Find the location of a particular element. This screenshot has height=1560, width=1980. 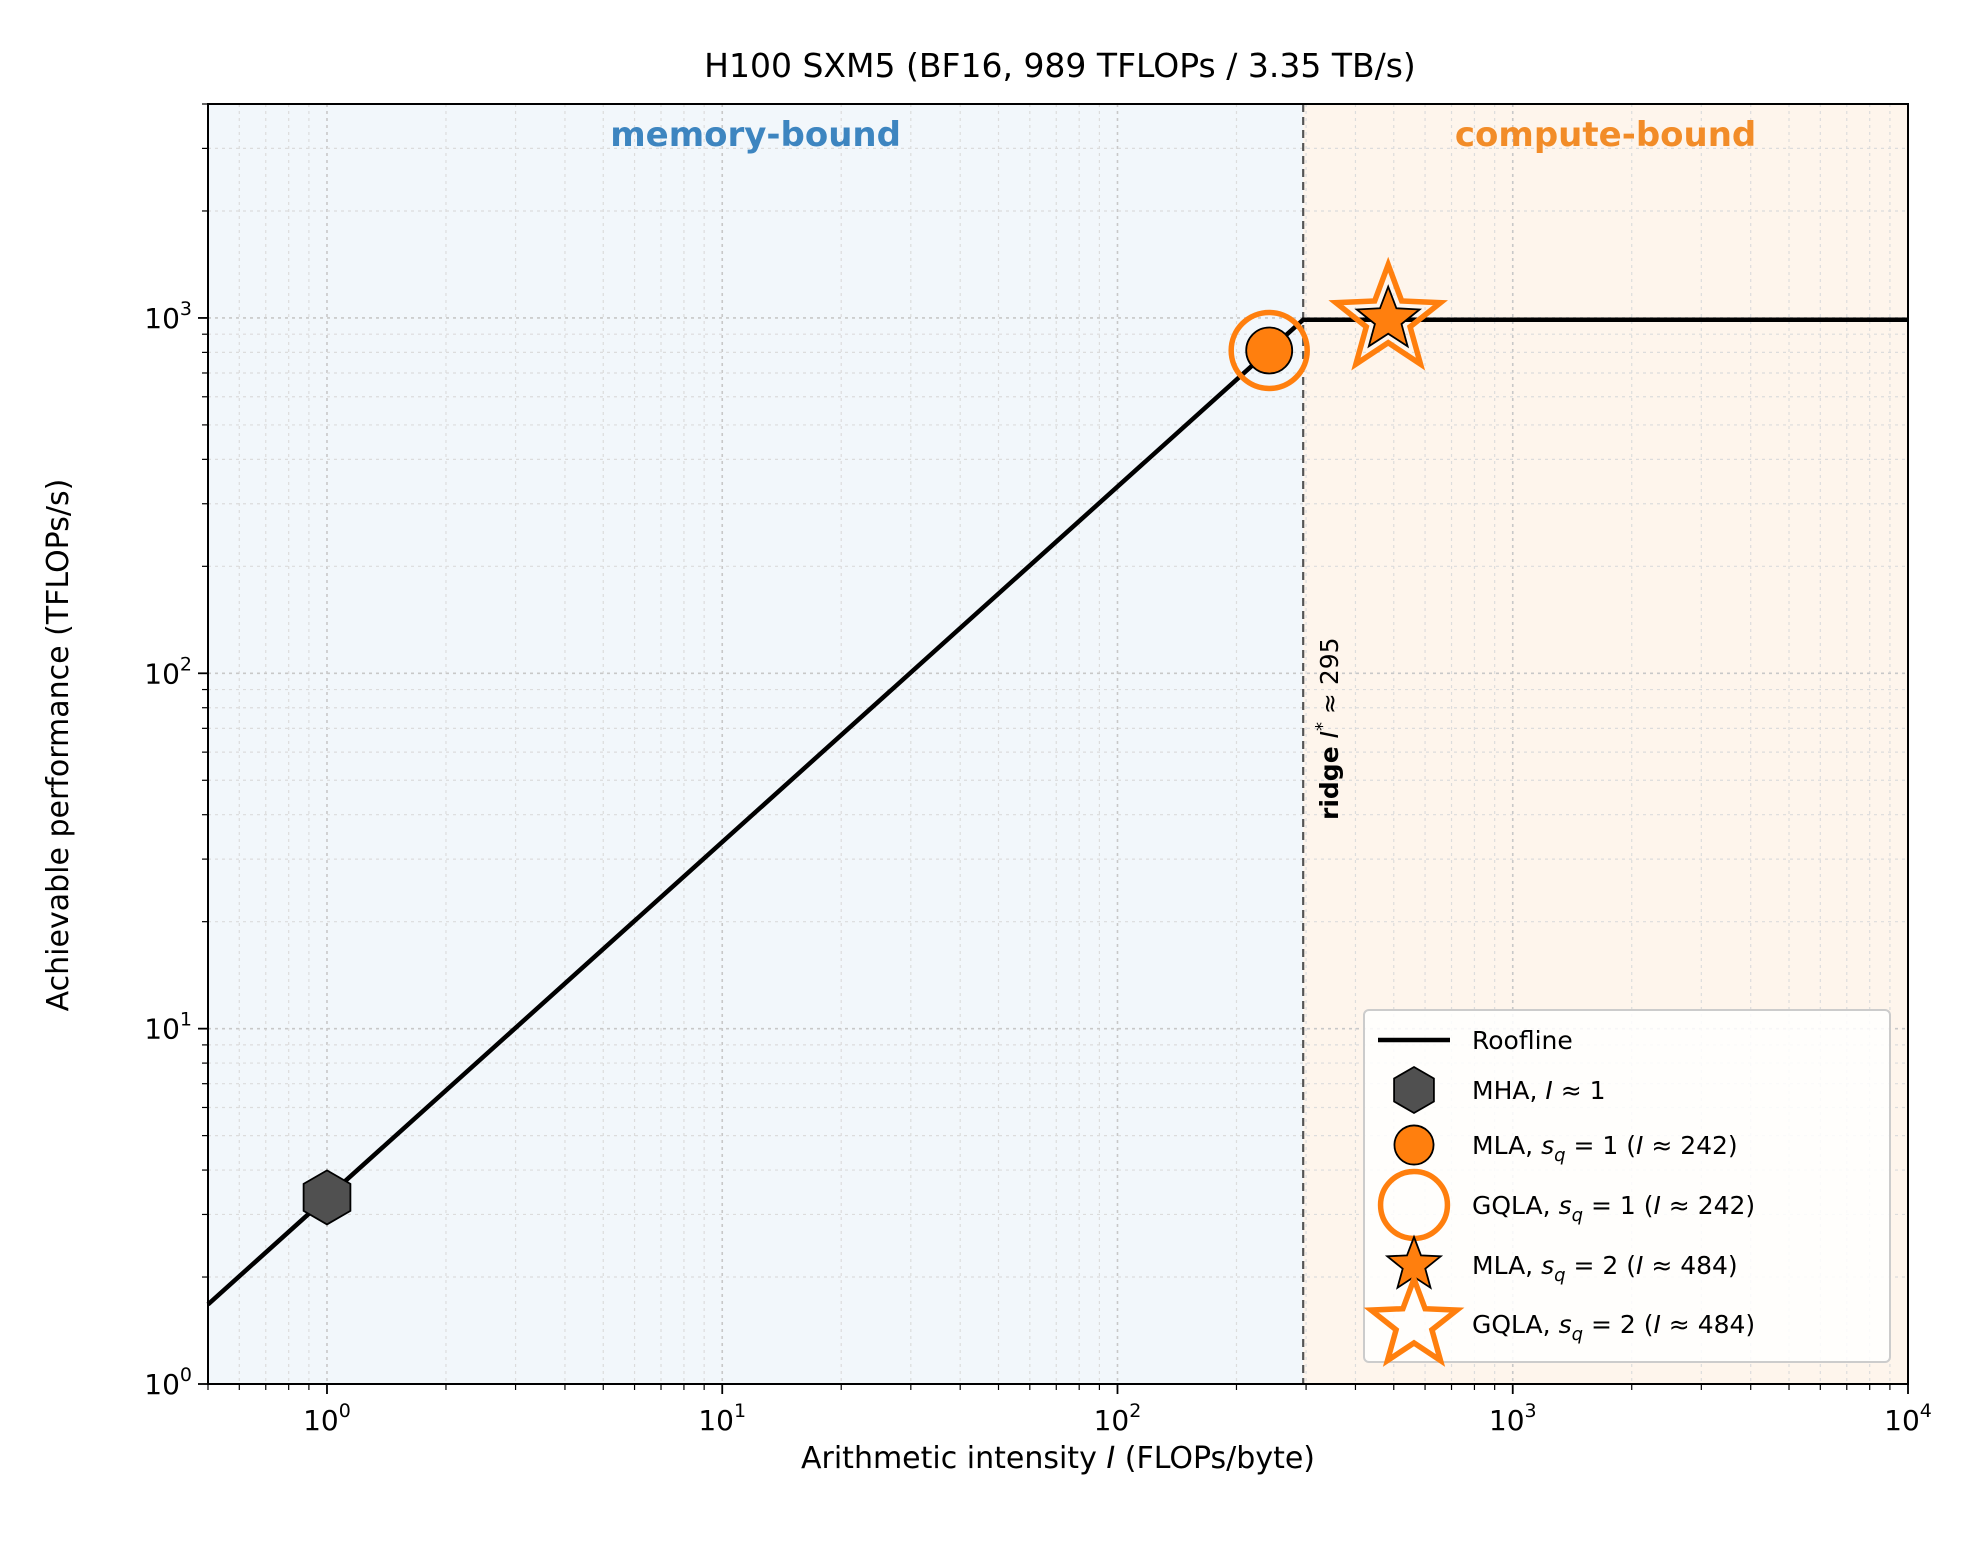

compute-bound-label: compute-bound is located at coordinates (1605, 135).